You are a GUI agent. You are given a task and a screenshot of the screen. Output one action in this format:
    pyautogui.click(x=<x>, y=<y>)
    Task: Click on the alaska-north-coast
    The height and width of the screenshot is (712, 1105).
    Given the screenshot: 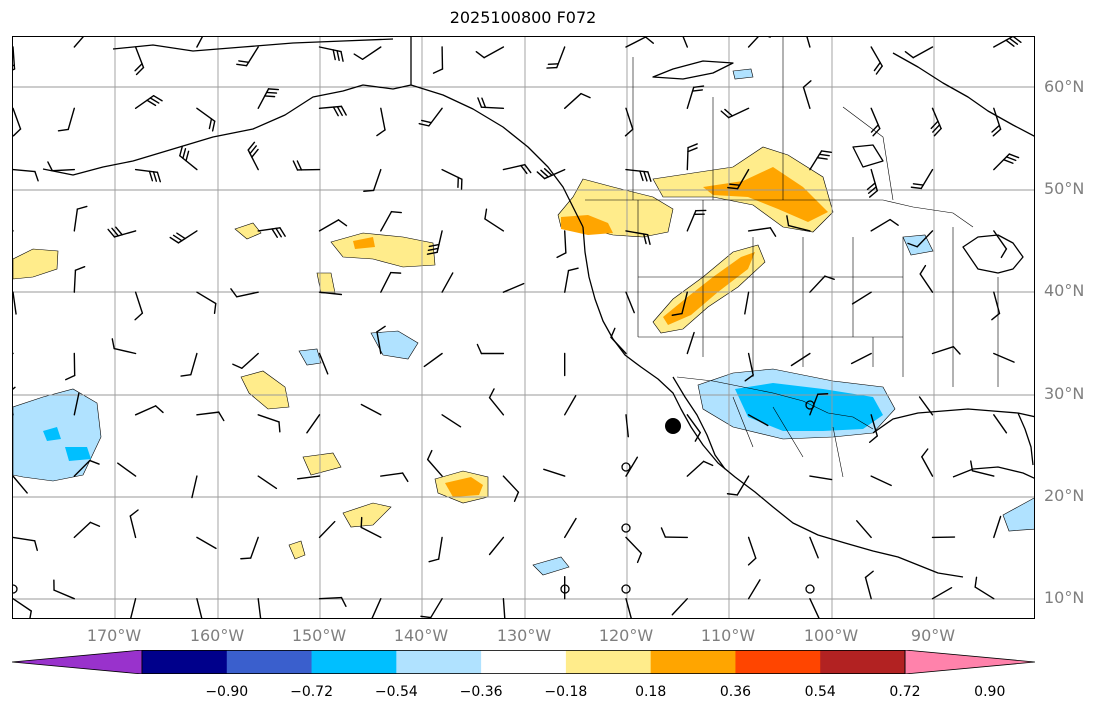 What is the action you would take?
    pyautogui.click(x=253, y=45)
    